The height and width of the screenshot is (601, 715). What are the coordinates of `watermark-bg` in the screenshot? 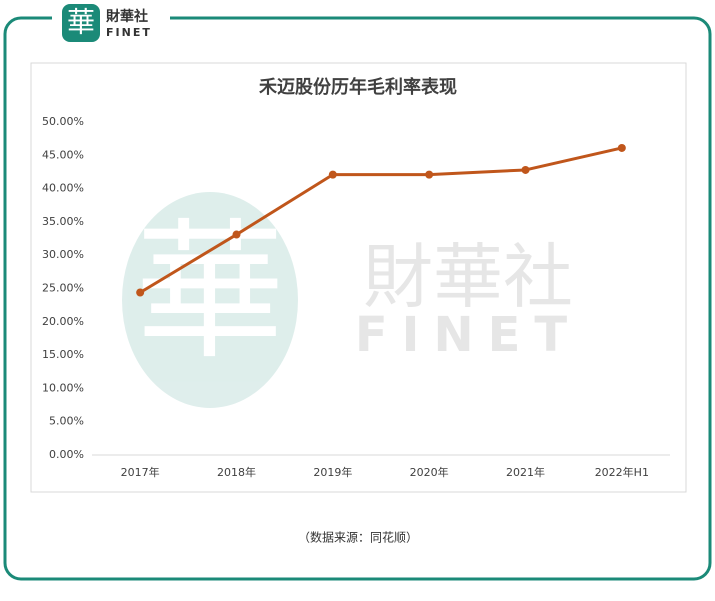 It's located at (210, 300).